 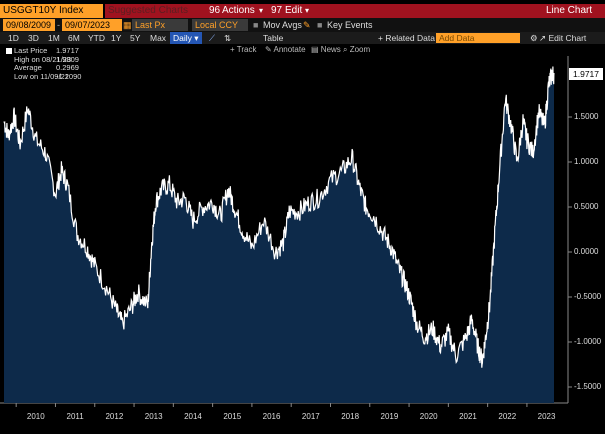 I want to click on frequency-select: Daily ▾, so click(x=186, y=38).